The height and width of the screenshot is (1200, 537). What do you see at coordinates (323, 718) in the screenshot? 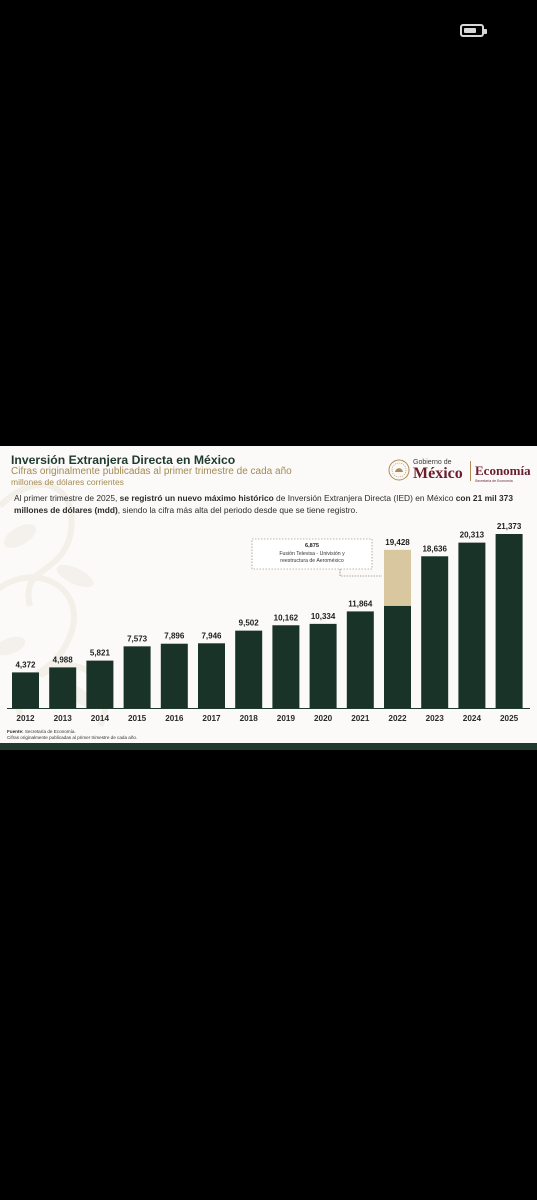
I see `x-tick-label: 2020` at bounding box center [323, 718].